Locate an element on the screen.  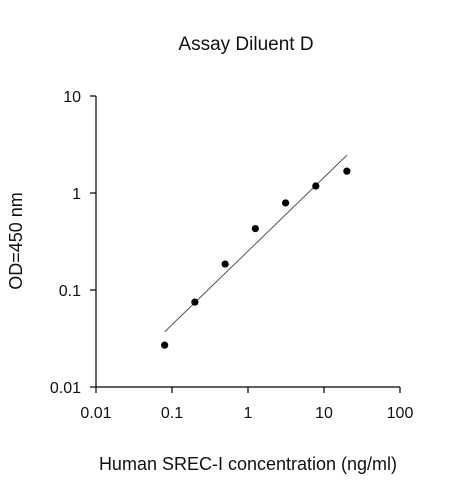
x-axis-label: Human SREC-I concentration (ng/ml) is located at coordinates (248, 464).